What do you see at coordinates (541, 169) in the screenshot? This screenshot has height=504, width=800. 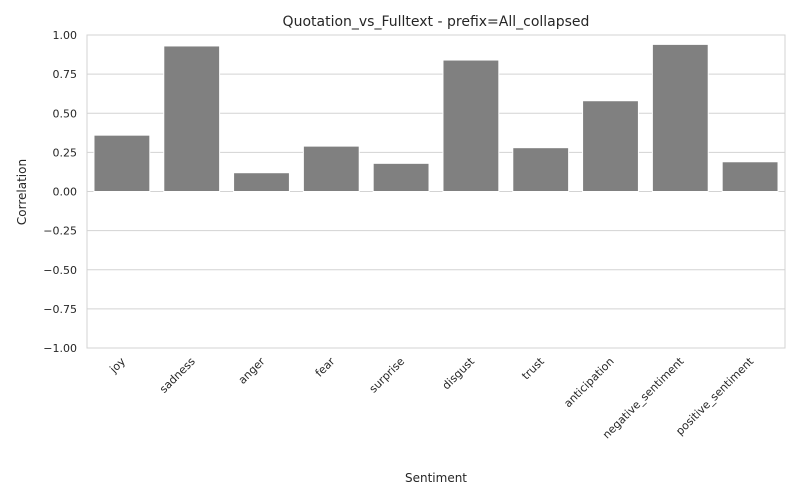 I see `bar-trust` at bounding box center [541, 169].